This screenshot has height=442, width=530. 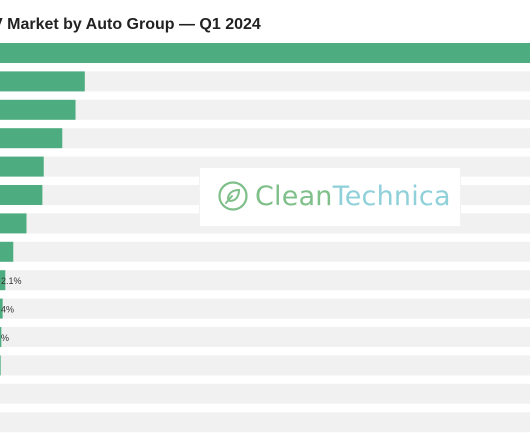 I want to click on bar-value-label: 2.1%, so click(x=11, y=281).